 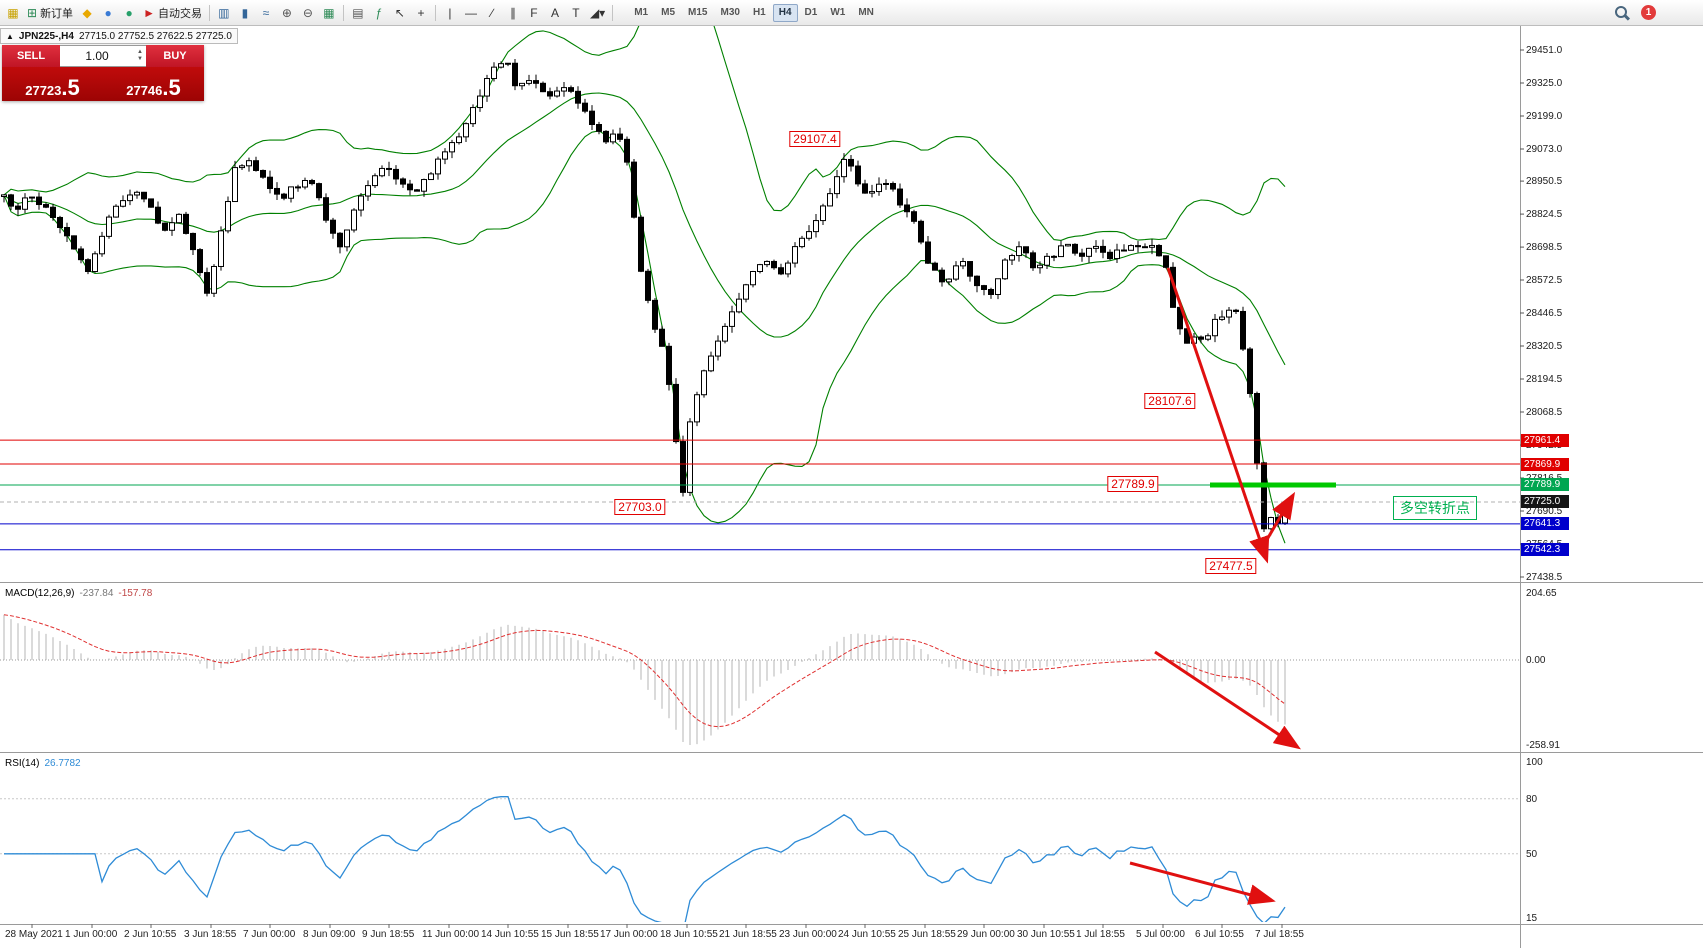 I want to click on macd-pane, so click(x=760, y=679).